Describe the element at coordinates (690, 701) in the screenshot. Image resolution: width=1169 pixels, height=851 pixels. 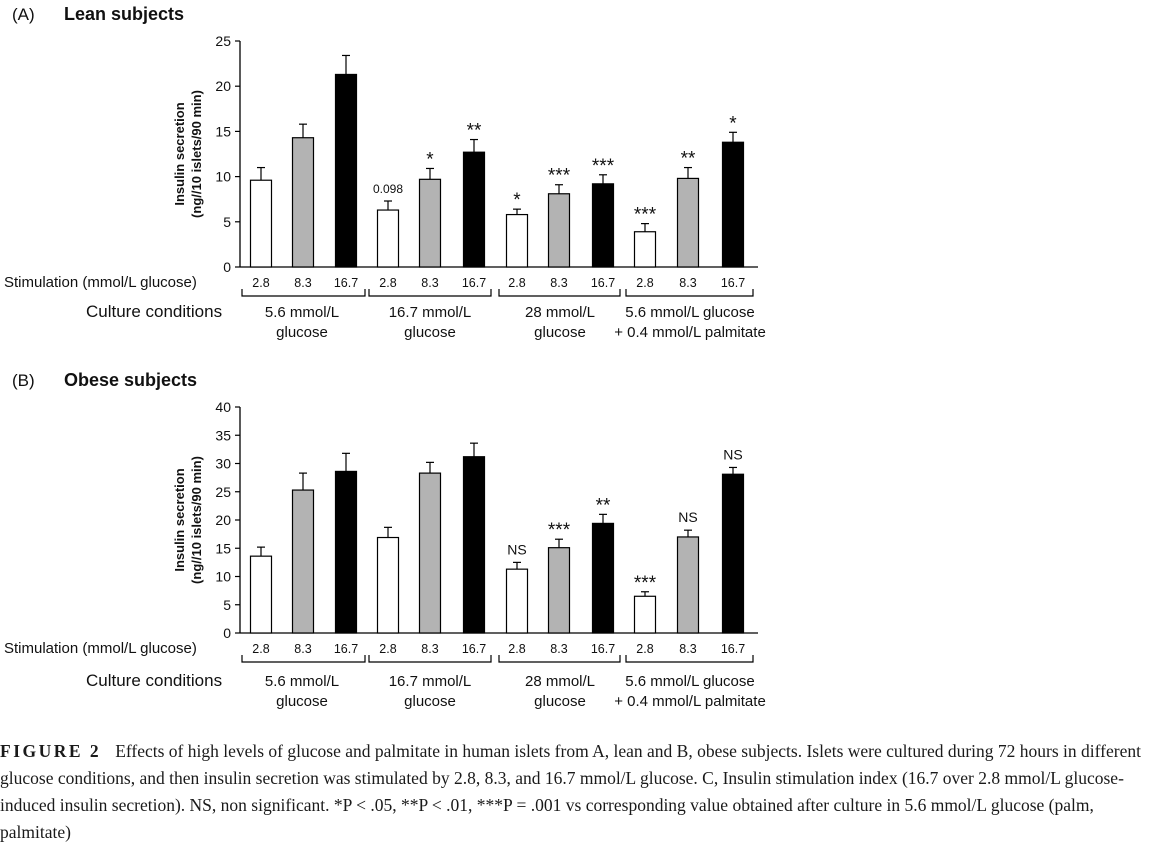
I see `culture-condition-label: + 0.4 mmol/L palmitate` at that location.